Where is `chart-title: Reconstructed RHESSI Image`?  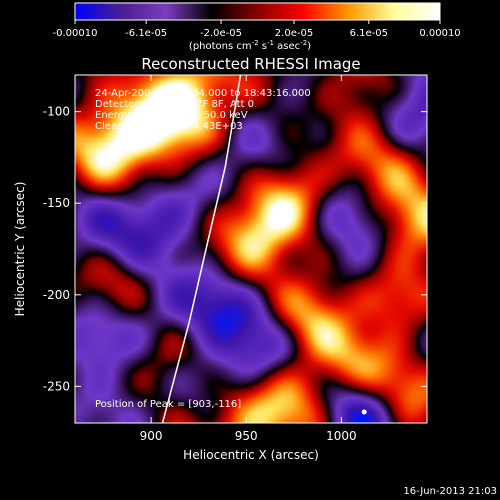 chart-title: Reconstructed RHESSI Image is located at coordinates (250, 64).